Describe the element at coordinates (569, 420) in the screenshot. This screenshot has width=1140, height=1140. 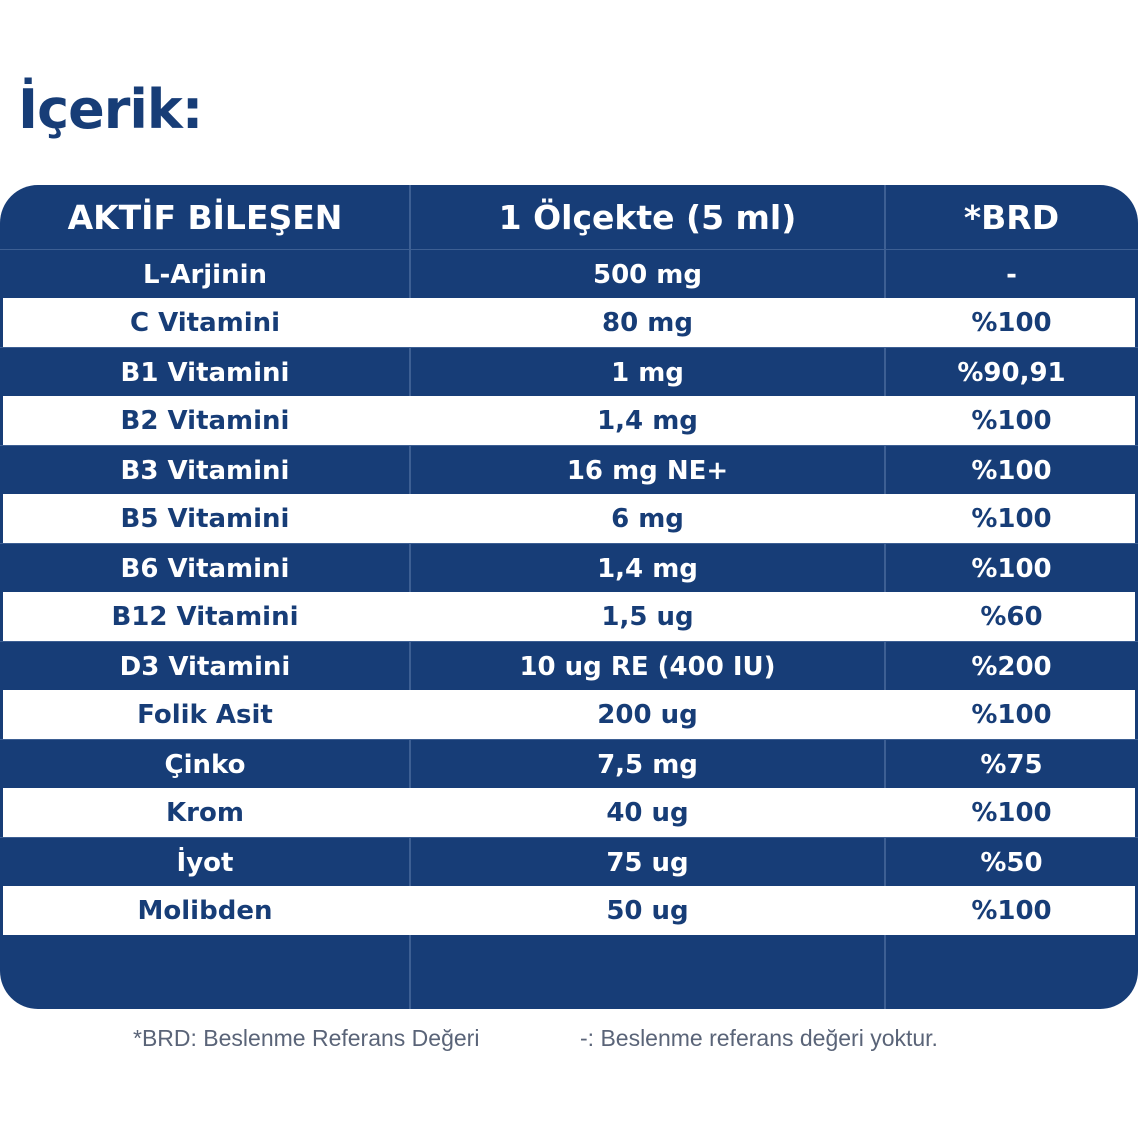
I see `table-row: B2 Vitamini 1,4 mg %100` at that location.